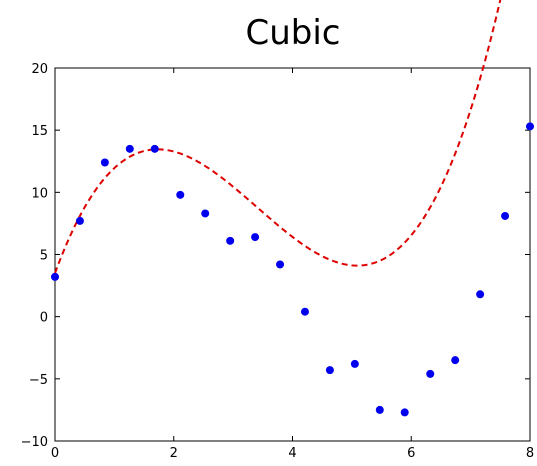 Image resolution: width=537 pixels, height=466 pixels. What do you see at coordinates (39, 69) in the screenshot?
I see `y-tick-label: 20` at bounding box center [39, 69].